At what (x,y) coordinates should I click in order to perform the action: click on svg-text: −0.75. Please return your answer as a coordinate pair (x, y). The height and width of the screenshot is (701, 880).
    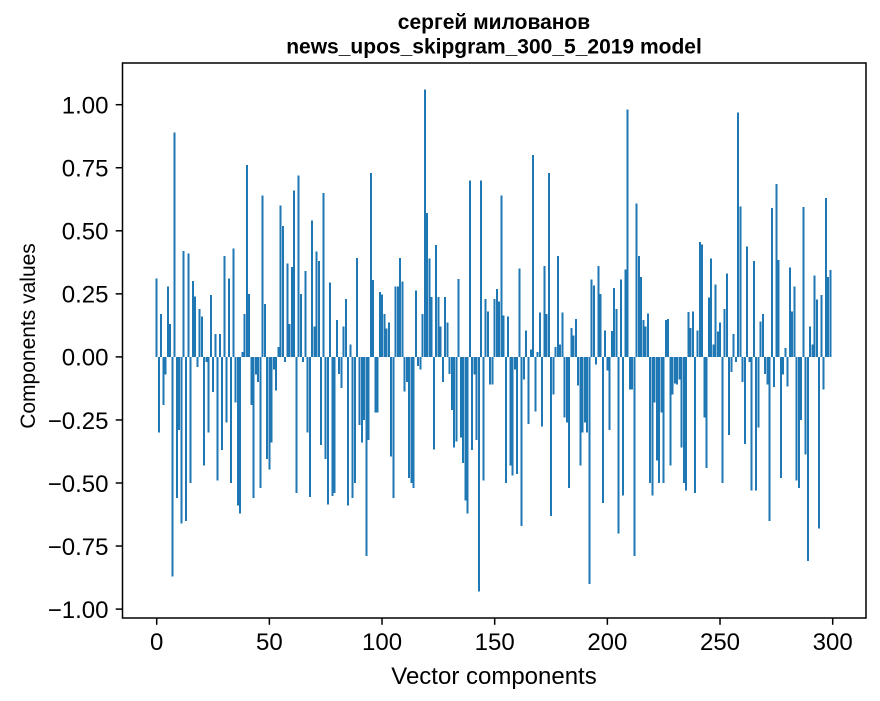
    Looking at the image, I should click on (78, 547).